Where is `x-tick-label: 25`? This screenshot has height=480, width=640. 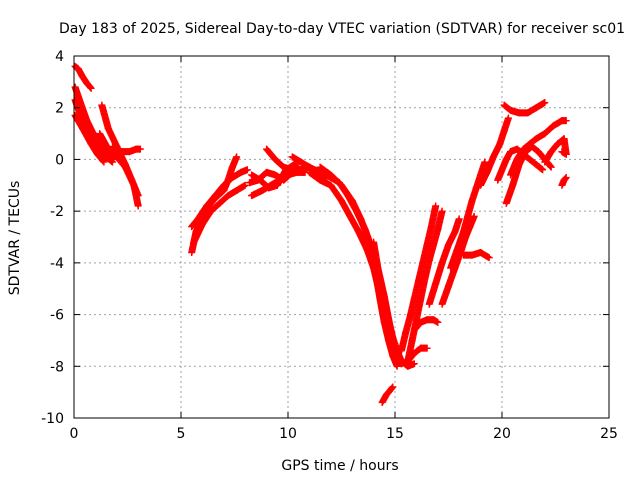 x-tick-label: 25 is located at coordinates (609, 434).